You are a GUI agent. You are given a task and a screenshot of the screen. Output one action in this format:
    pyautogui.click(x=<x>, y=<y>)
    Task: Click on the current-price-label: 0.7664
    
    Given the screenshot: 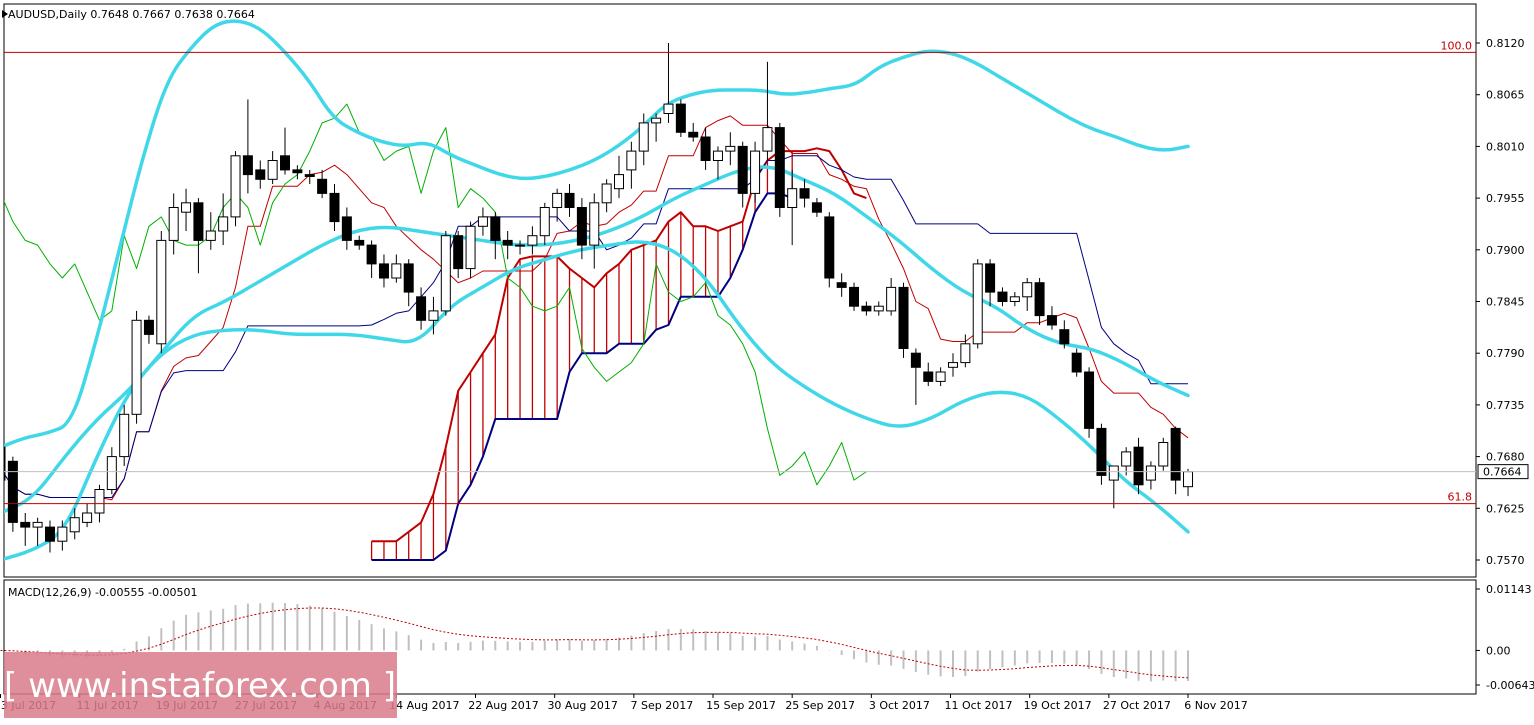 What is the action you would take?
    pyautogui.click(x=1502, y=472)
    